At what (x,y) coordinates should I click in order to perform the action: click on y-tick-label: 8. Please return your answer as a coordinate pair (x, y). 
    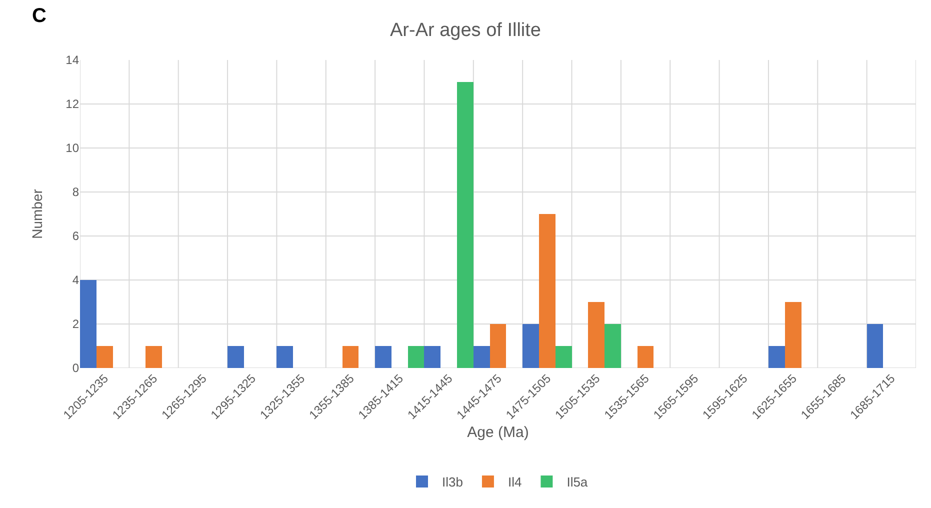
    Looking at the image, I should click on (76, 192).